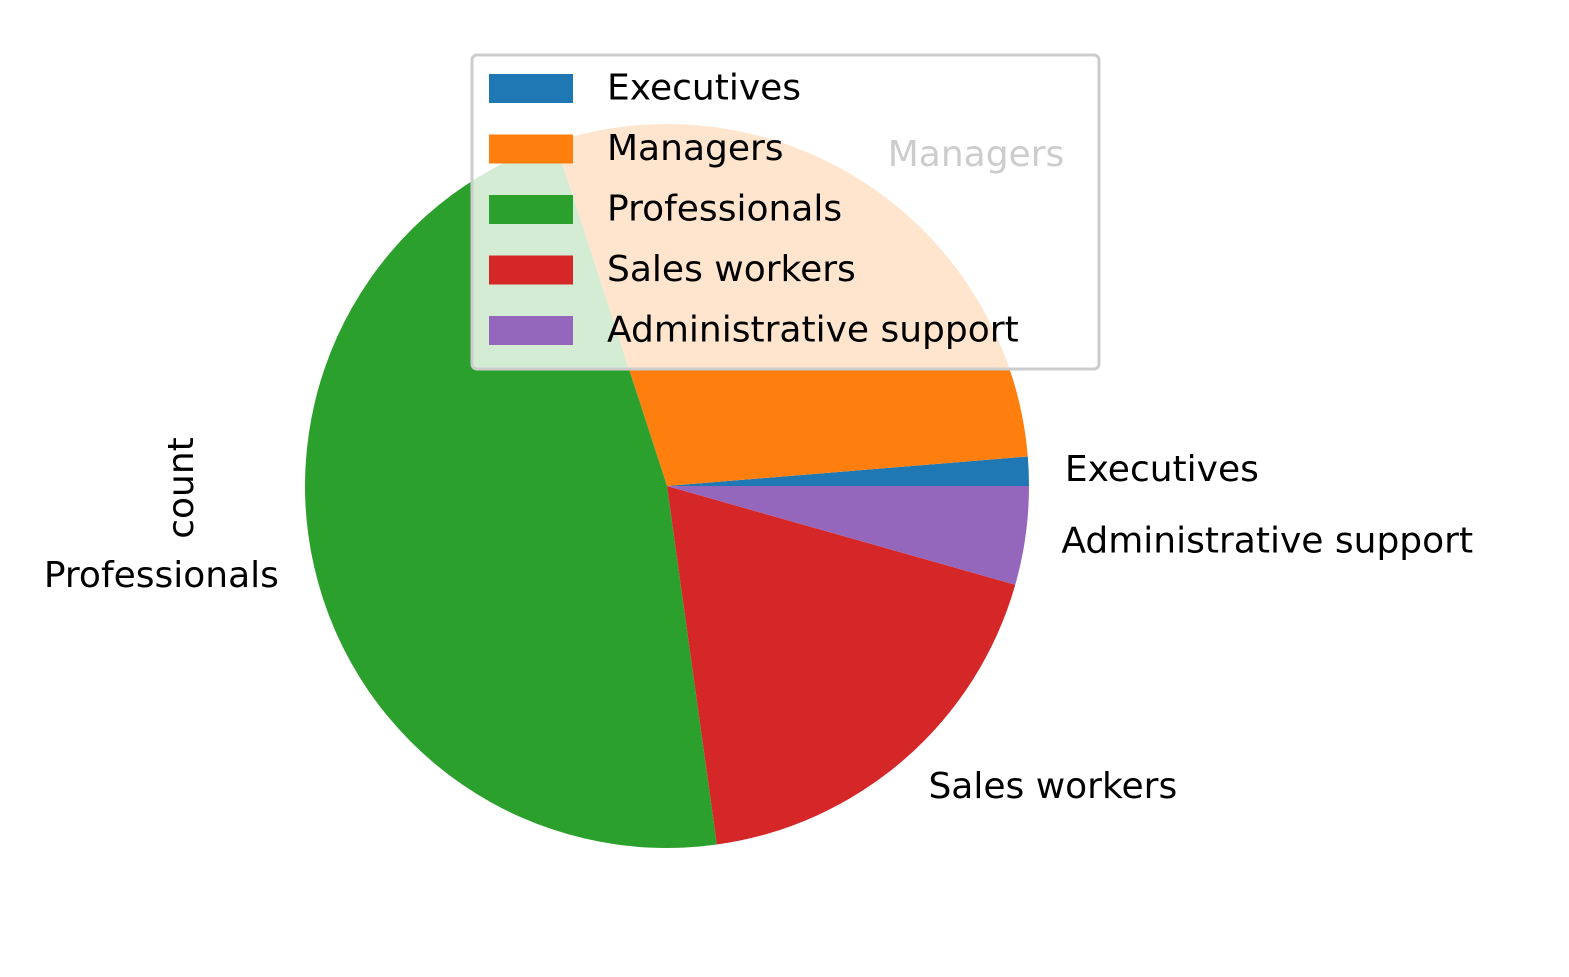 Image resolution: width=1569 pixels, height=977 pixels. Describe the element at coordinates (841, 665) in the screenshot. I see `pie-slice-sales-workers` at that location.